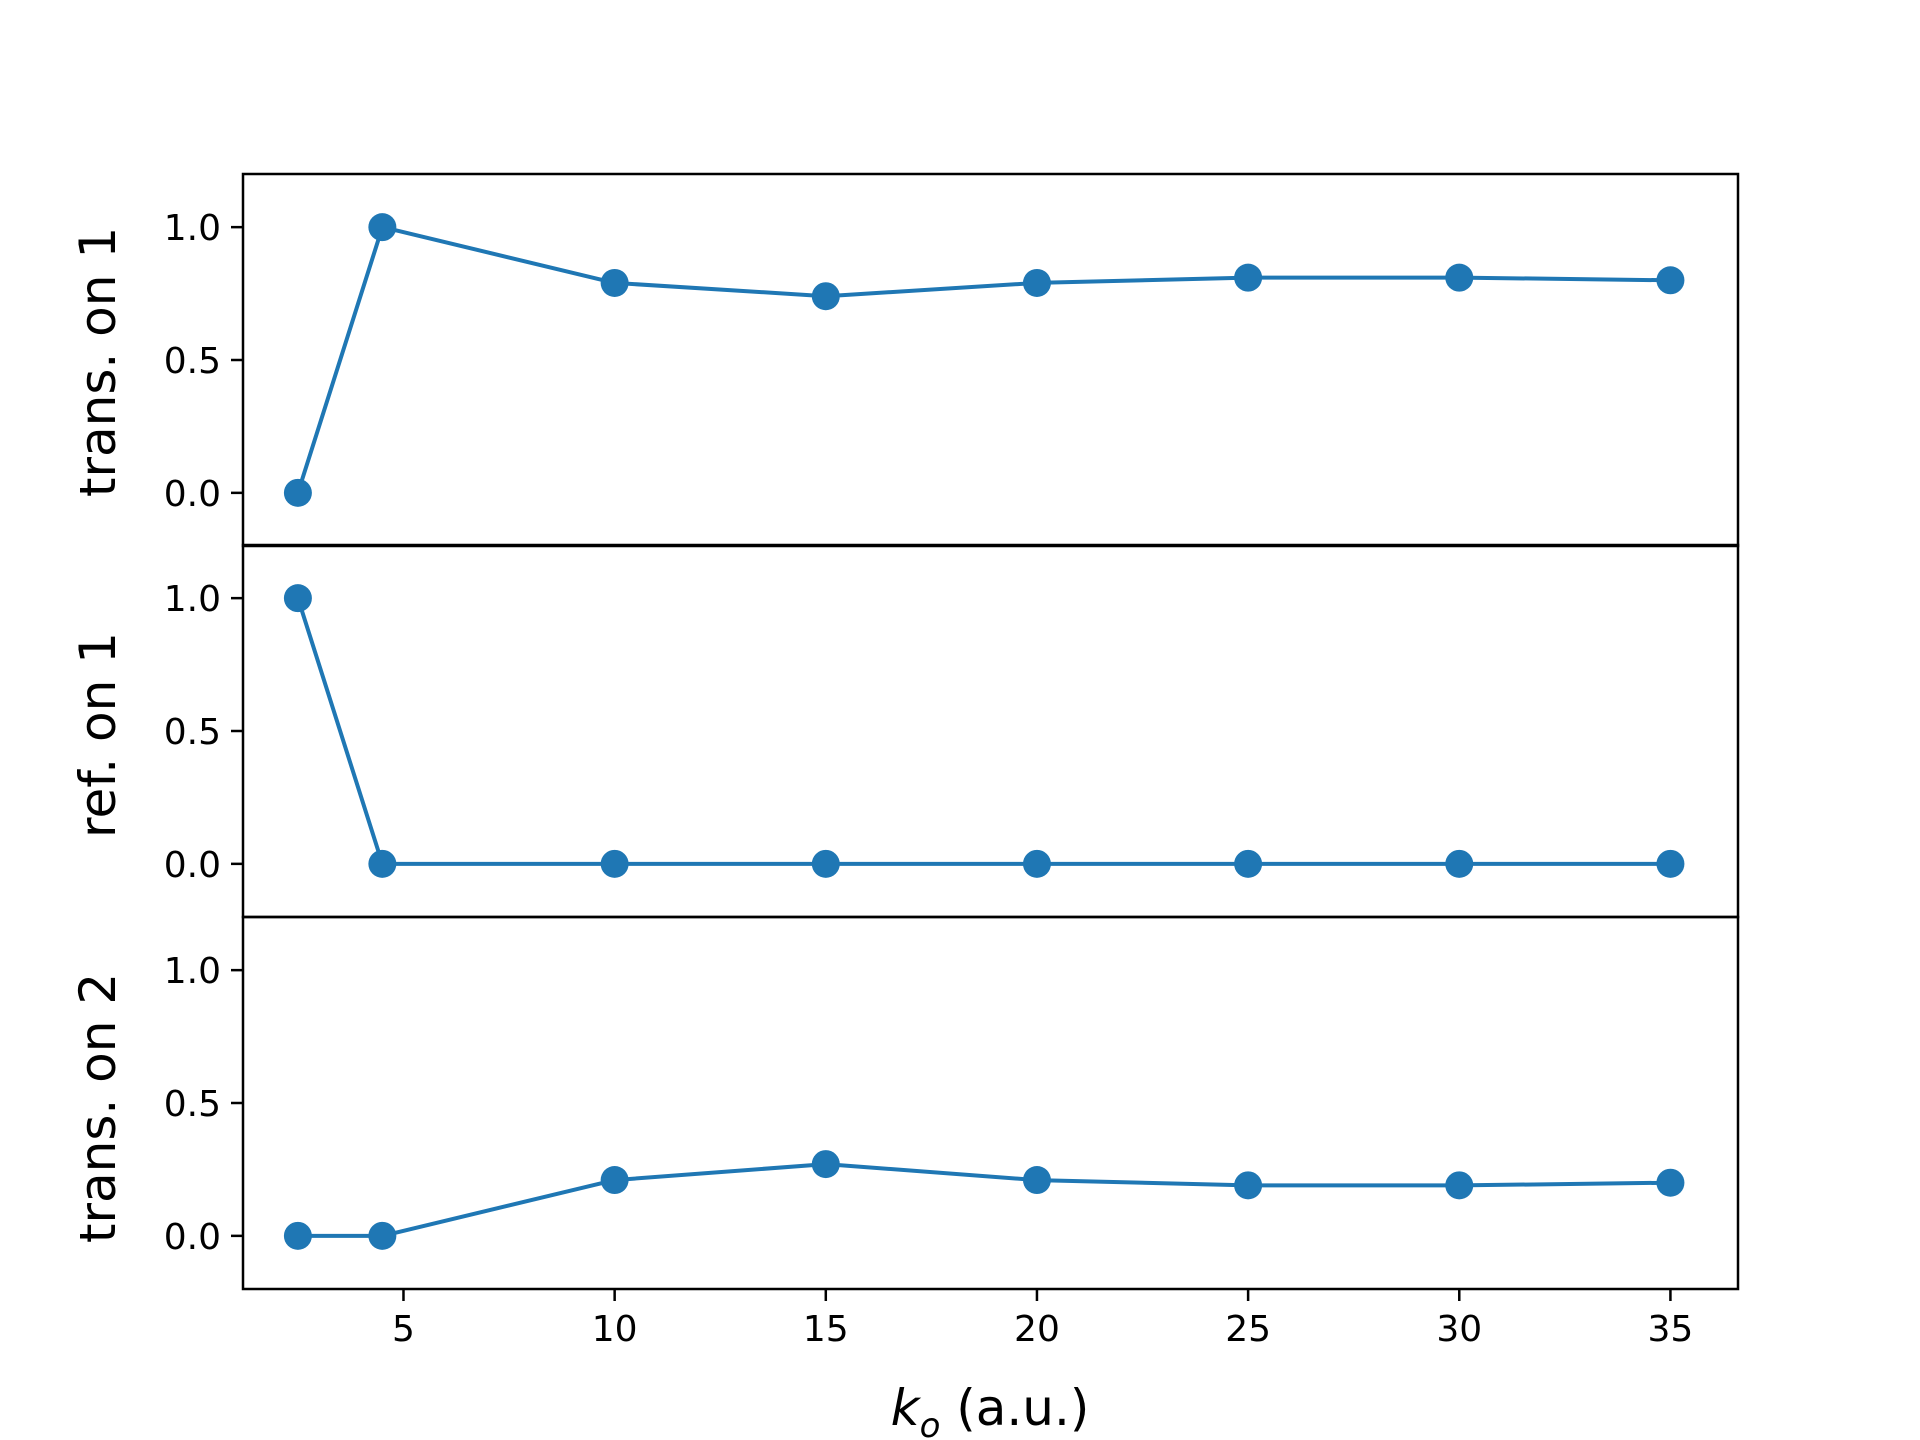  What do you see at coordinates (826, 1329) in the screenshot?
I see `x-tick-label-2: 15` at bounding box center [826, 1329].